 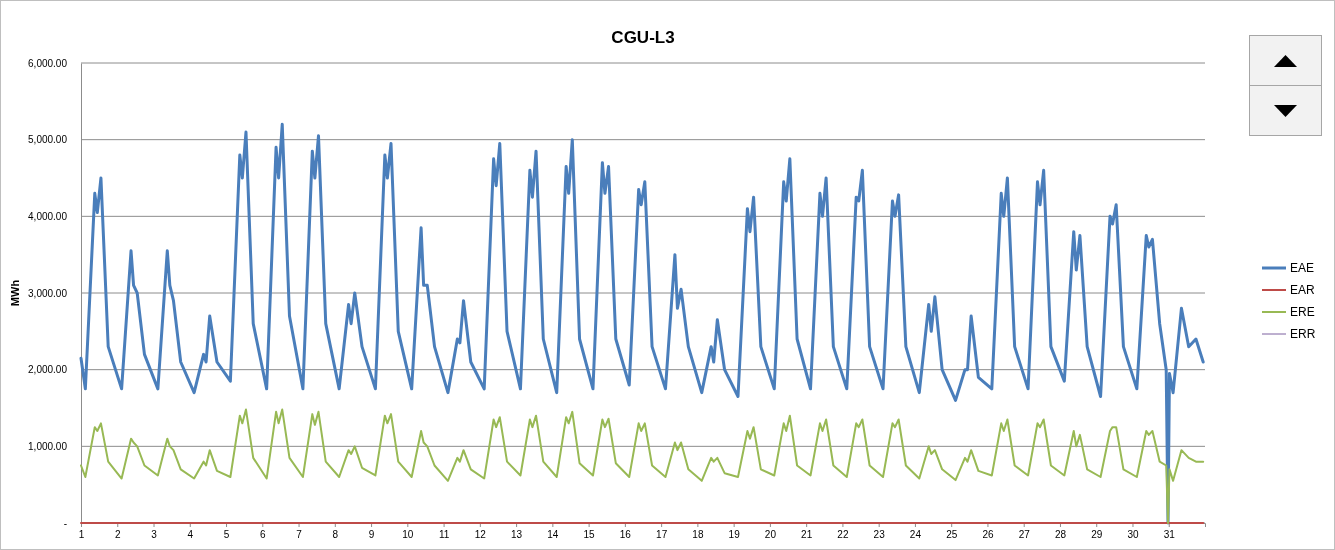 I want to click on chart-title: CGU-L3, so click(x=643, y=37).